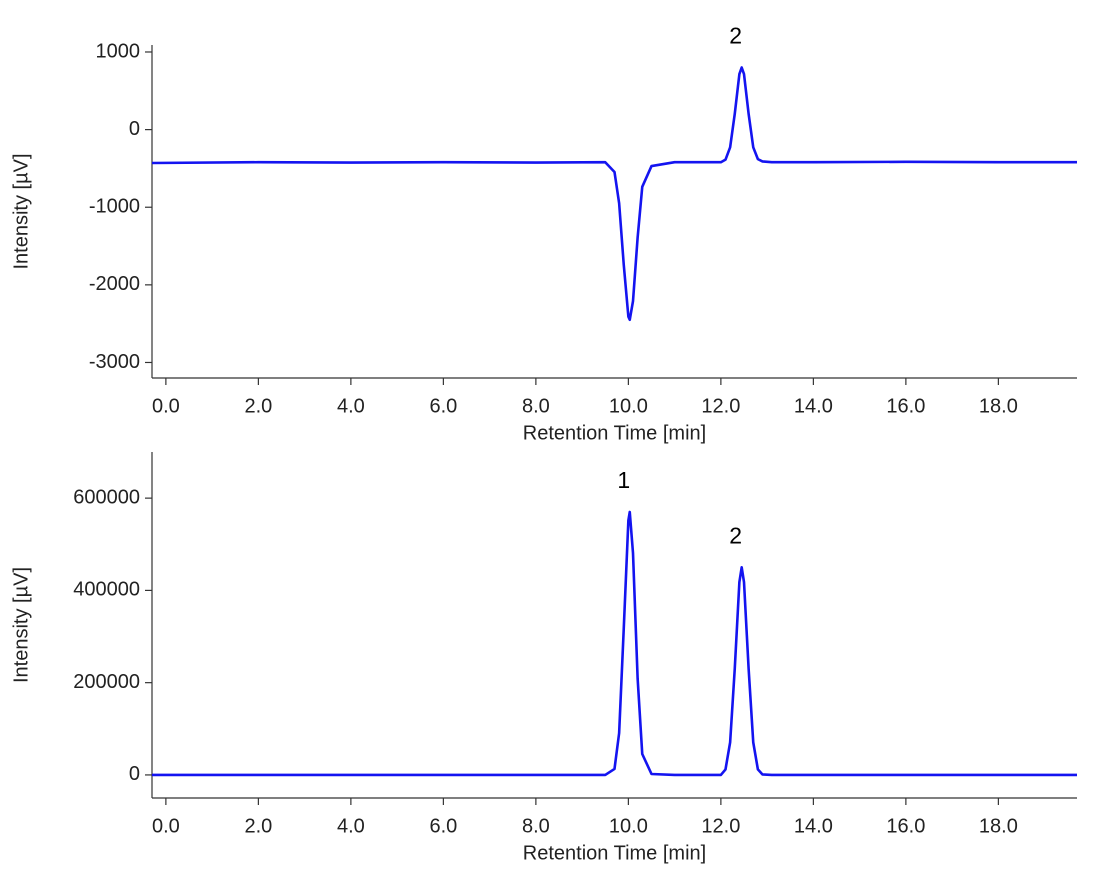 Image resolution: width=1118 pixels, height=871 pixels. Describe the element at coordinates (106, 590) in the screenshot. I see `y-tick-label: 400000` at that location.